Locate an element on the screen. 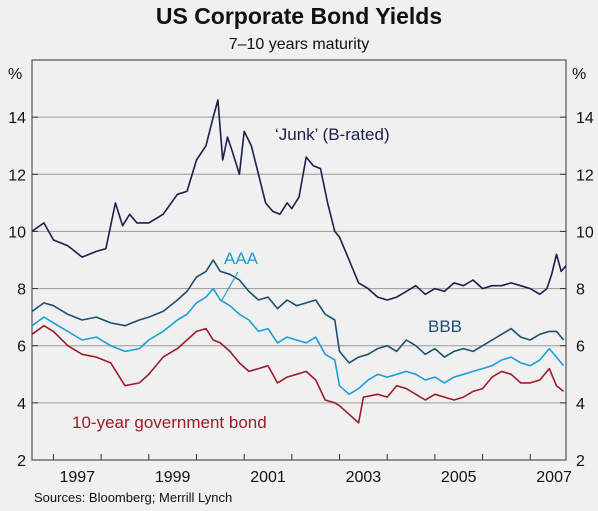 This screenshot has width=598, height=511. y-tick-label-right: 8 is located at coordinates (580, 290).